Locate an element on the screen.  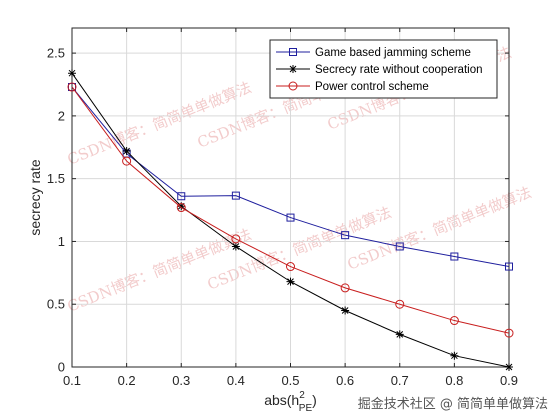
legend-item: Secrecy rate without cooperation is located at coordinates (379, 70).